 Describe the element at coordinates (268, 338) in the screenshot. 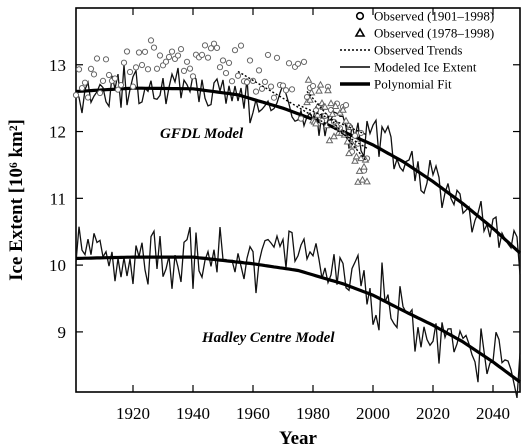

I see `model-annotation: Hadley Centre Model` at that location.